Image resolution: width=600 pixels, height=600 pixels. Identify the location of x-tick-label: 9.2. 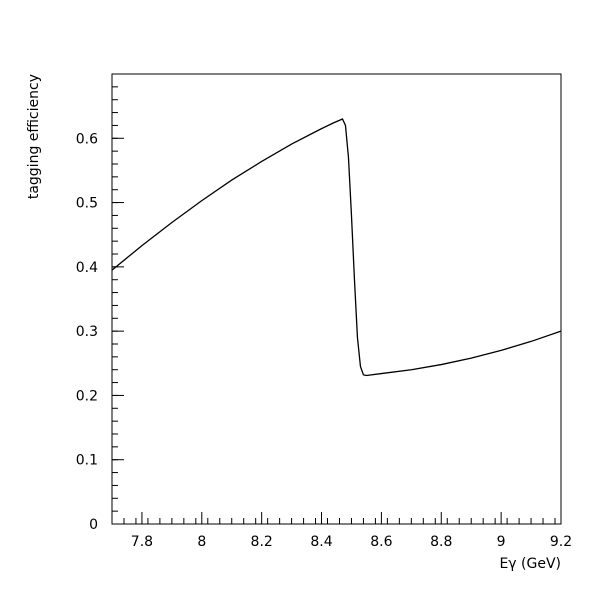
(561, 542).